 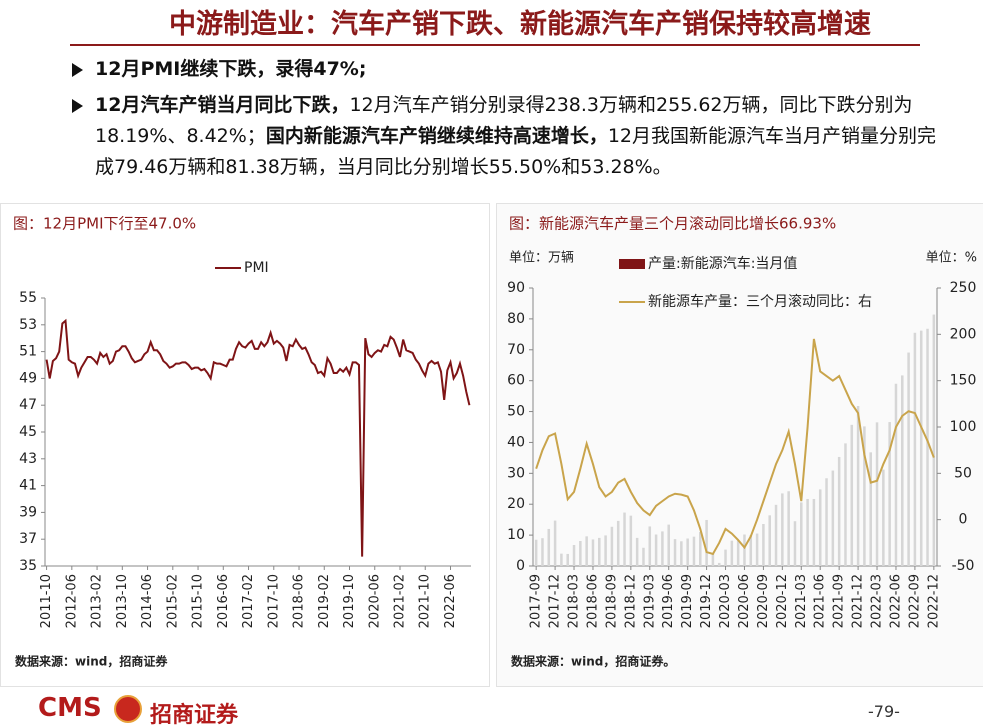 What do you see at coordinates (963, 288) in the screenshot?
I see `y2-tick-label: 250` at bounding box center [963, 288].